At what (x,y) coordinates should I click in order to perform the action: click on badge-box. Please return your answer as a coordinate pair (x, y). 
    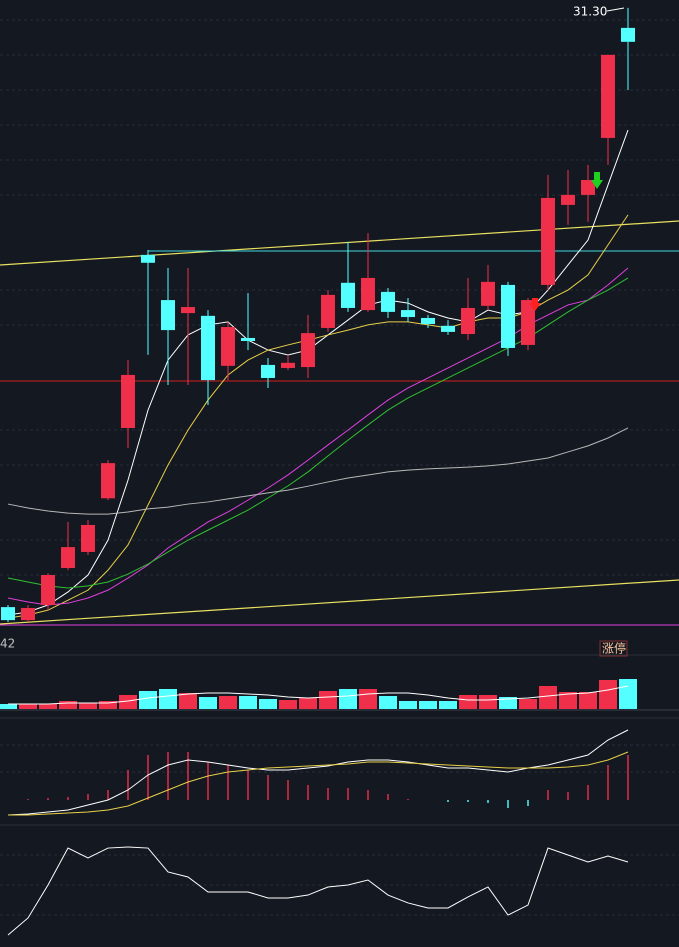
    Looking at the image, I should click on (613, 648).